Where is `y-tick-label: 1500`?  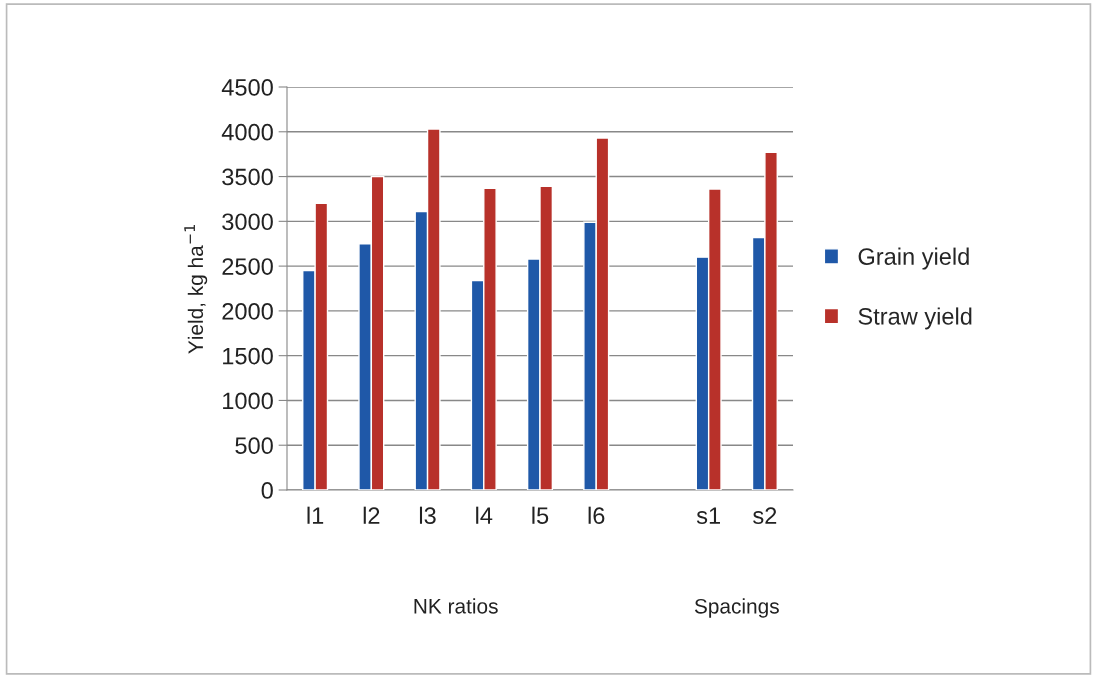 y-tick-label: 1500 is located at coordinates (248, 356).